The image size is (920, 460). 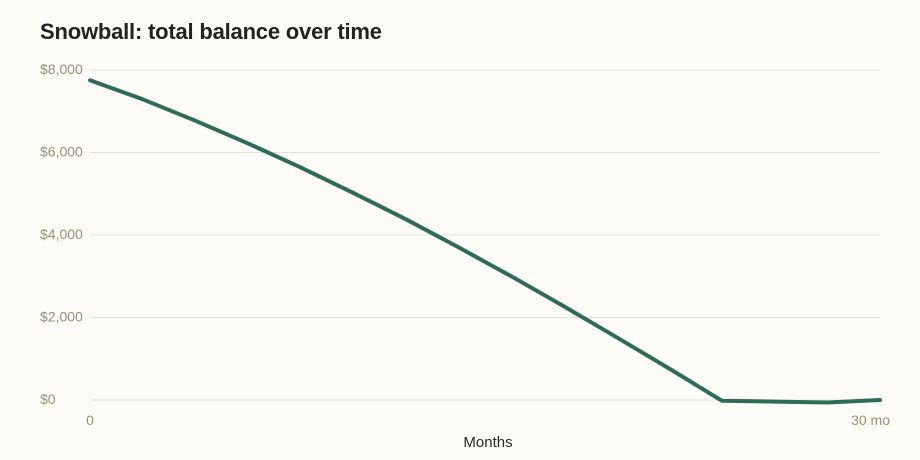 What do you see at coordinates (61, 69) in the screenshot?
I see `y-tick-label: $8,000` at bounding box center [61, 69].